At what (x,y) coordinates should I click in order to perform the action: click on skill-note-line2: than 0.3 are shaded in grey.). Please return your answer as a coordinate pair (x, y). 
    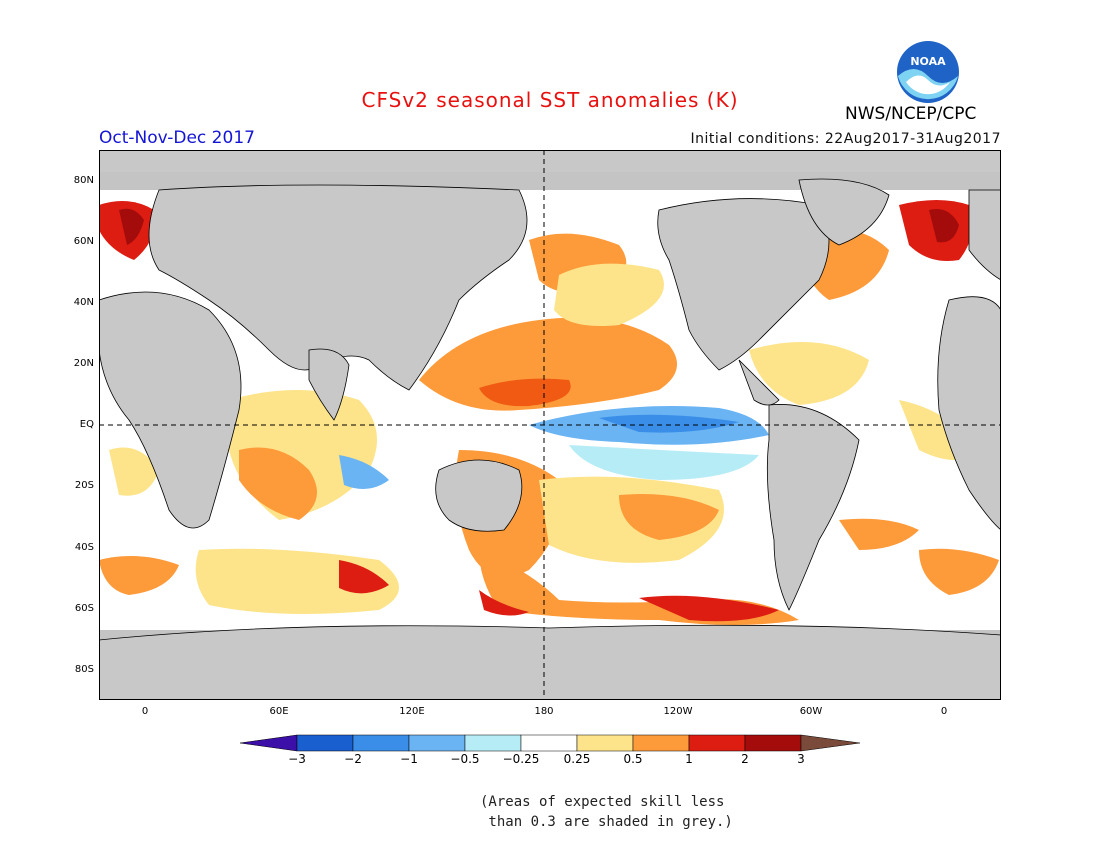
    Looking at the image, I should click on (606, 822).